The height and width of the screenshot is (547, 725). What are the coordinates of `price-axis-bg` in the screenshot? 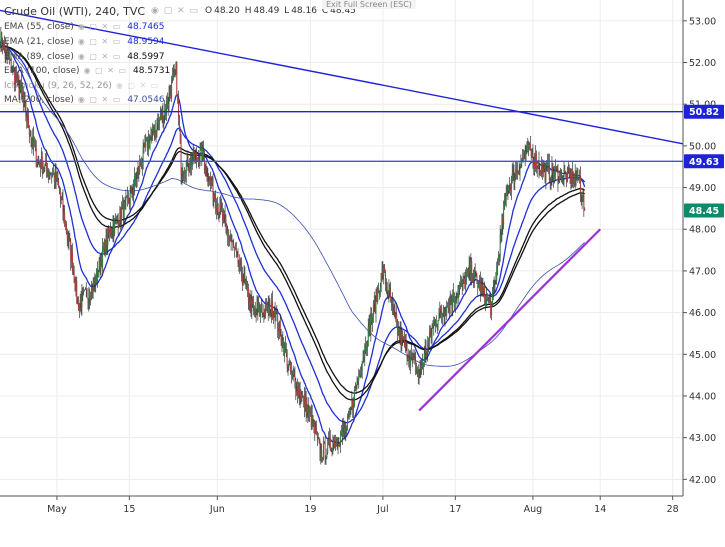 It's located at (704, 271).